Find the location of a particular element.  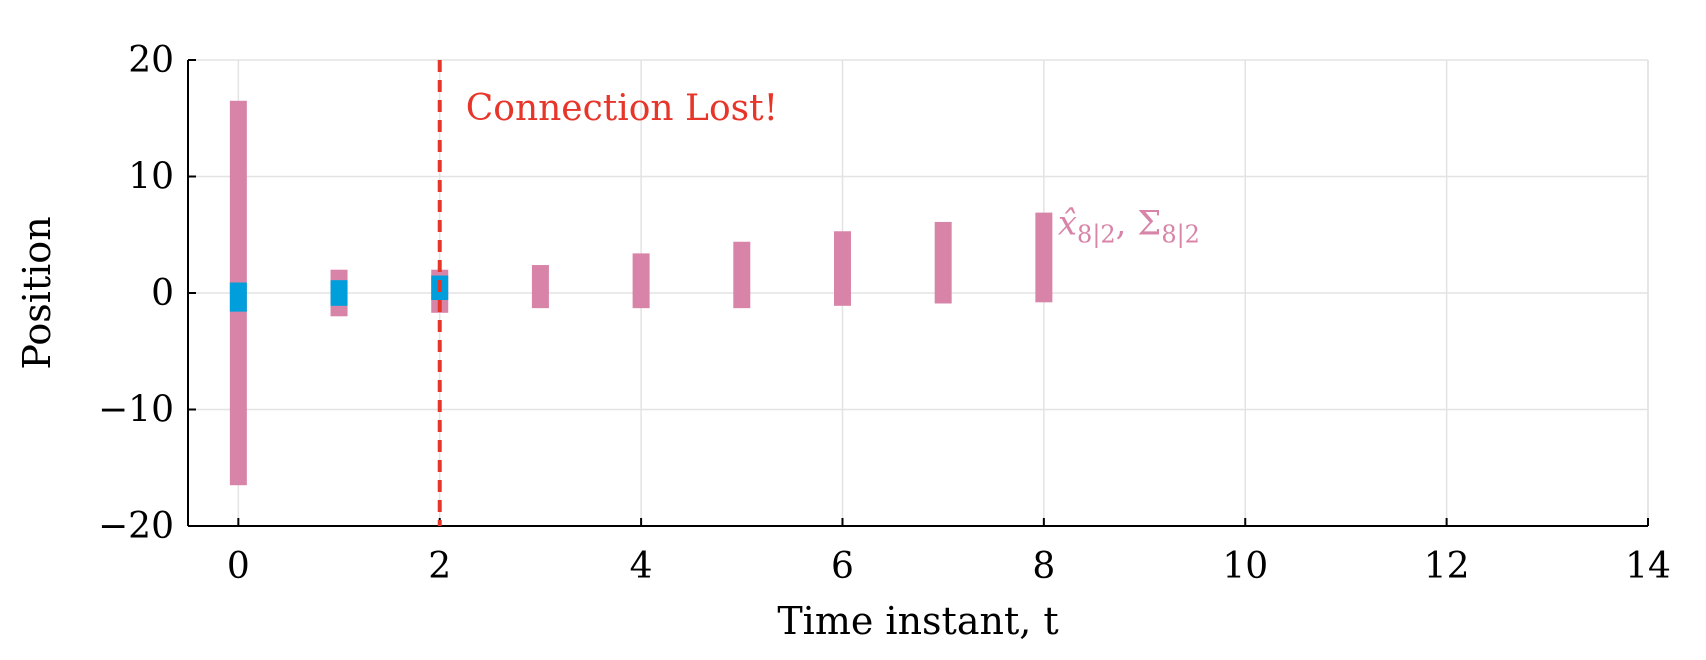

x-axis-label: Time instant, t is located at coordinates (917, 621).